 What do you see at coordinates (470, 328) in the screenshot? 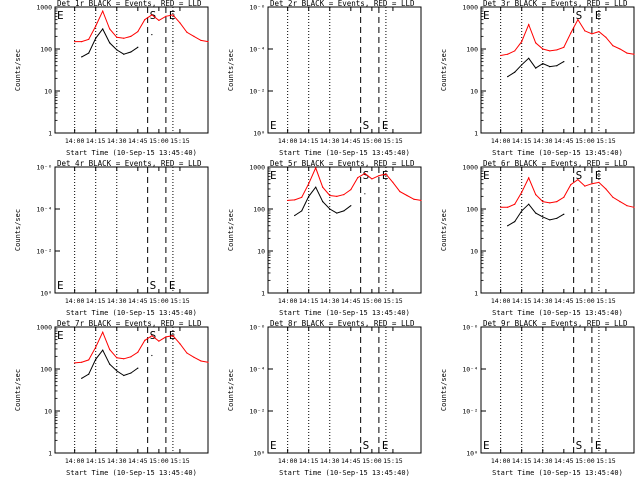
I see `y-tick-label: 10⁻⁶` at bounding box center [470, 328].